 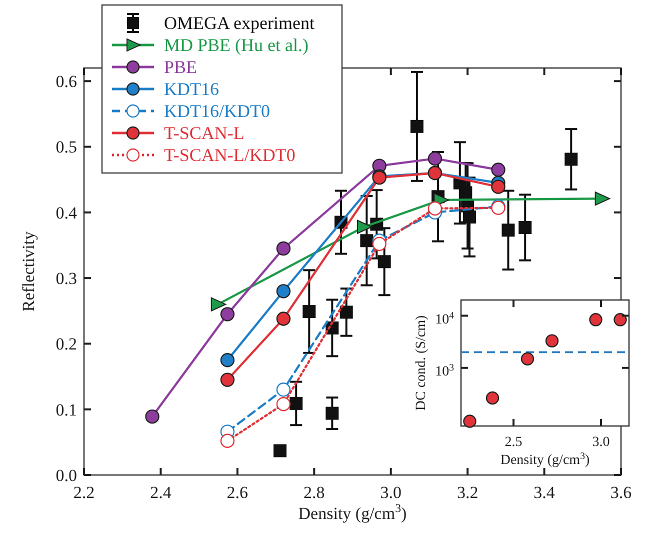 What do you see at coordinates (444, 371) in the screenshot?
I see `y-tick-label: 10$^{3}$` at bounding box center [444, 371].